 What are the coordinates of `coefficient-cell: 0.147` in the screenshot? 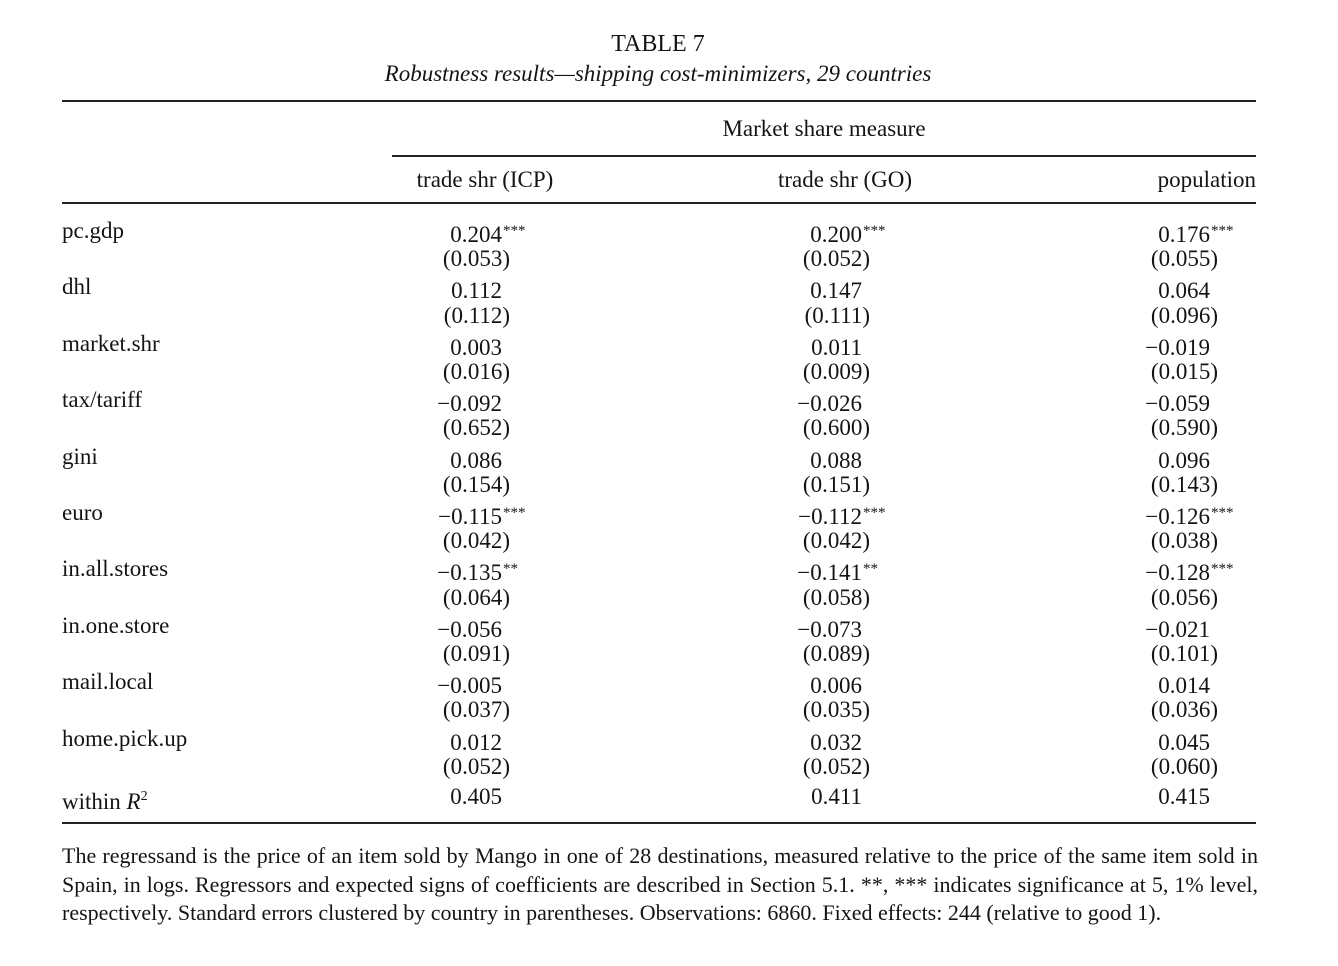 It's located at (824, 289).